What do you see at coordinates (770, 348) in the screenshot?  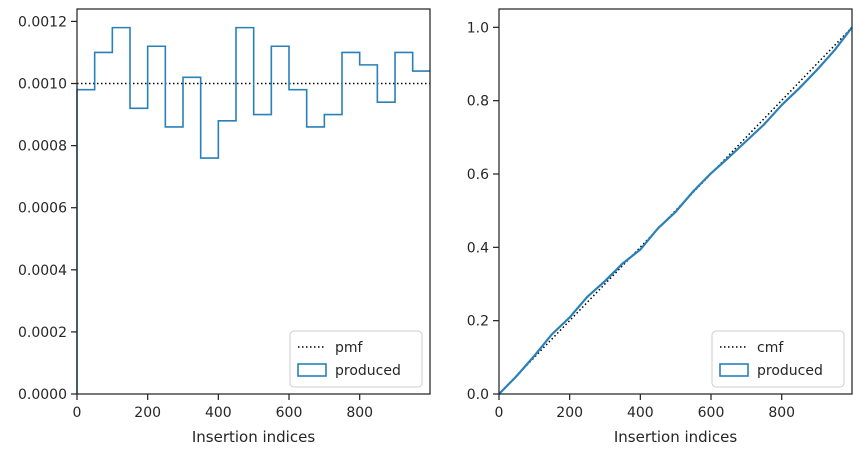 I see `legend-cmf-label: cmf` at bounding box center [770, 348].